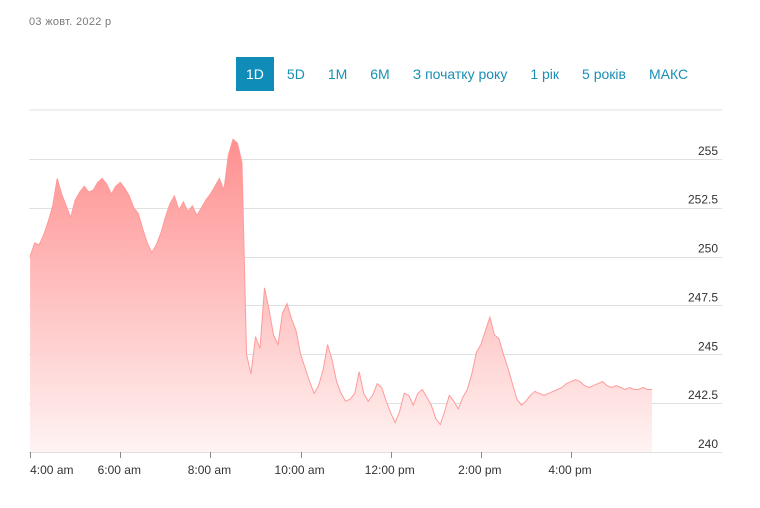 This screenshot has height=508, width=760. What do you see at coordinates (703, 395) in the screenshot?
I see `y-tick-label: 242.5` at bounding box center [703, 395].